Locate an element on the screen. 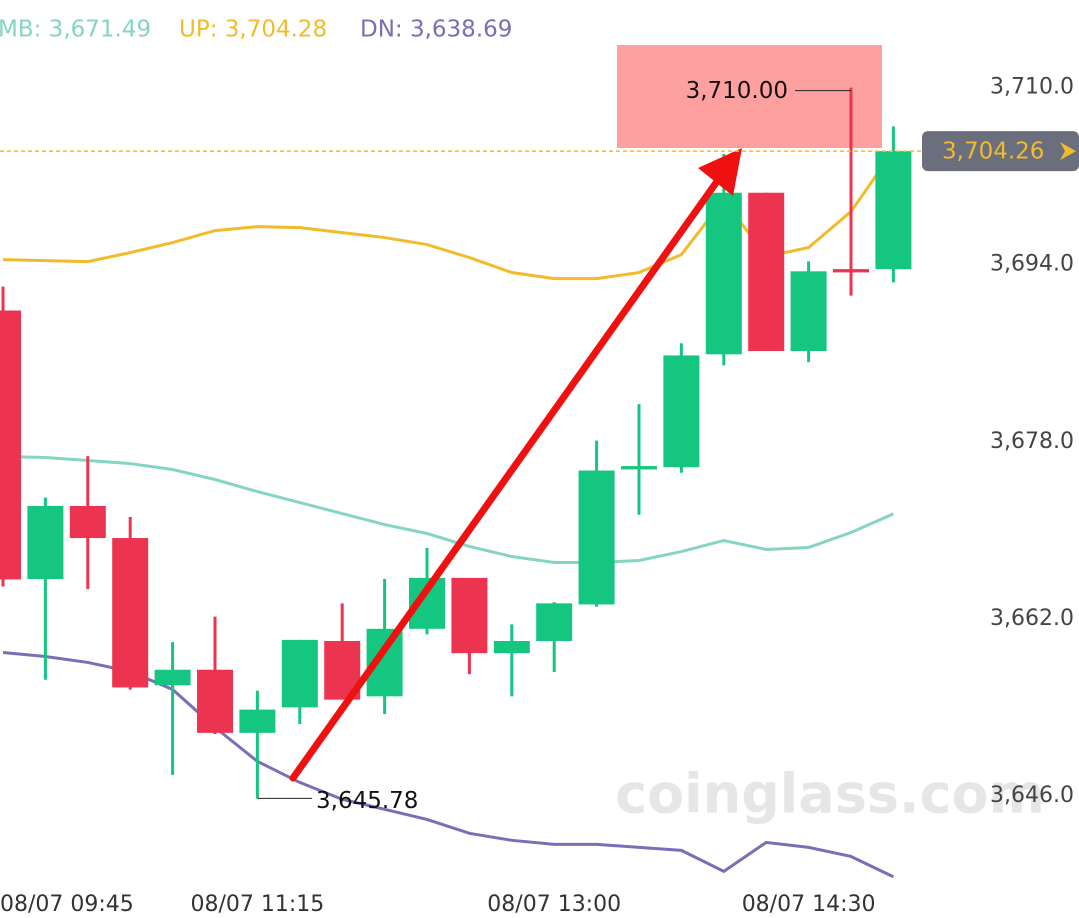 The height and width of the screenshot is (918, 1079). legend-entry: DN: 3,638.69 is located at coordinates (436, 30).